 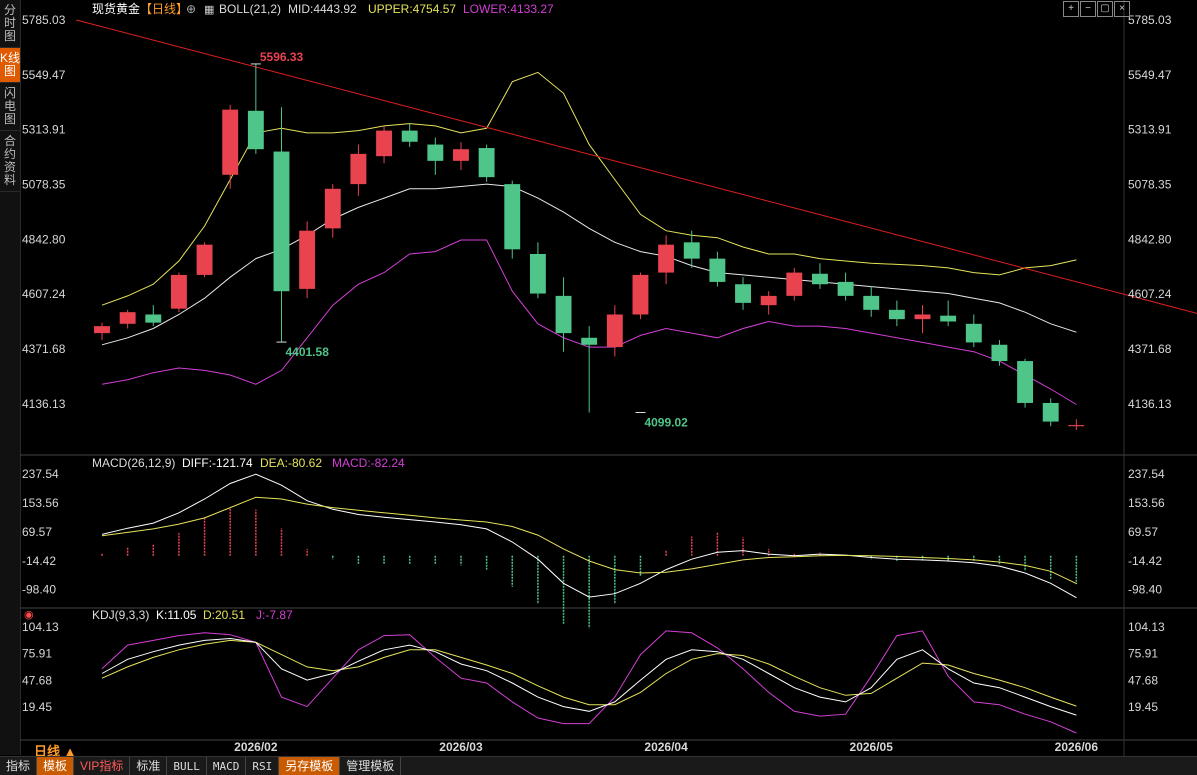 I want to click on macd-tick-label: 237.54, so click(x=40, y=474).